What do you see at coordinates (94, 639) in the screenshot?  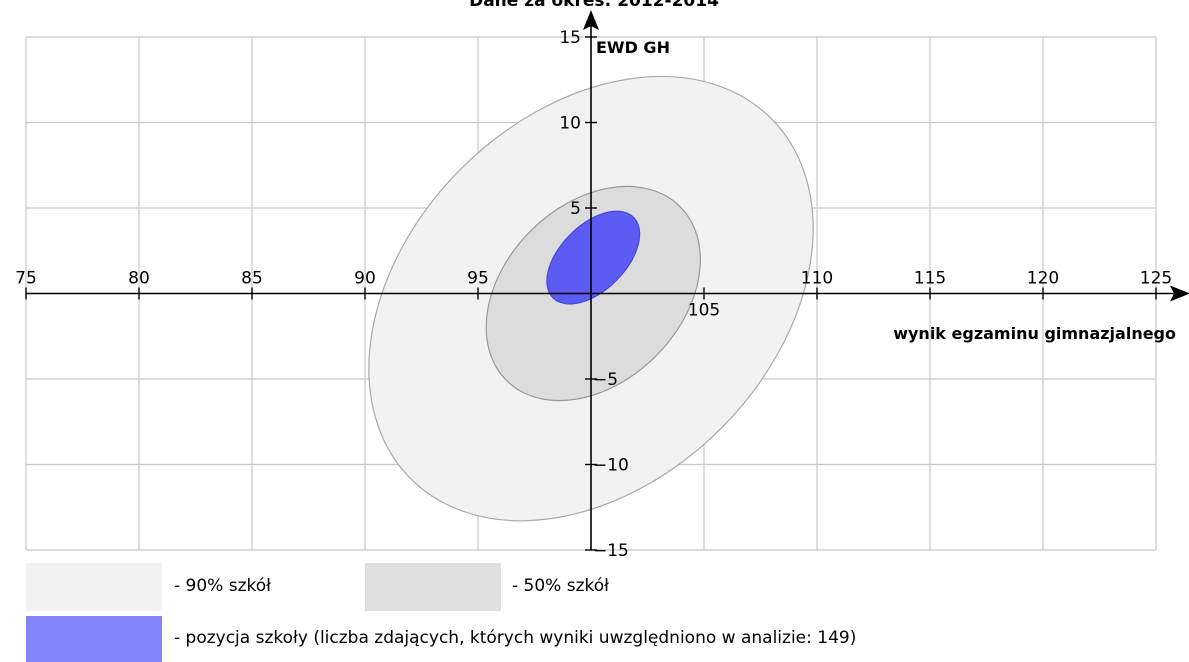 I see `legend-swatch-school` at bounding box center [94, 639].